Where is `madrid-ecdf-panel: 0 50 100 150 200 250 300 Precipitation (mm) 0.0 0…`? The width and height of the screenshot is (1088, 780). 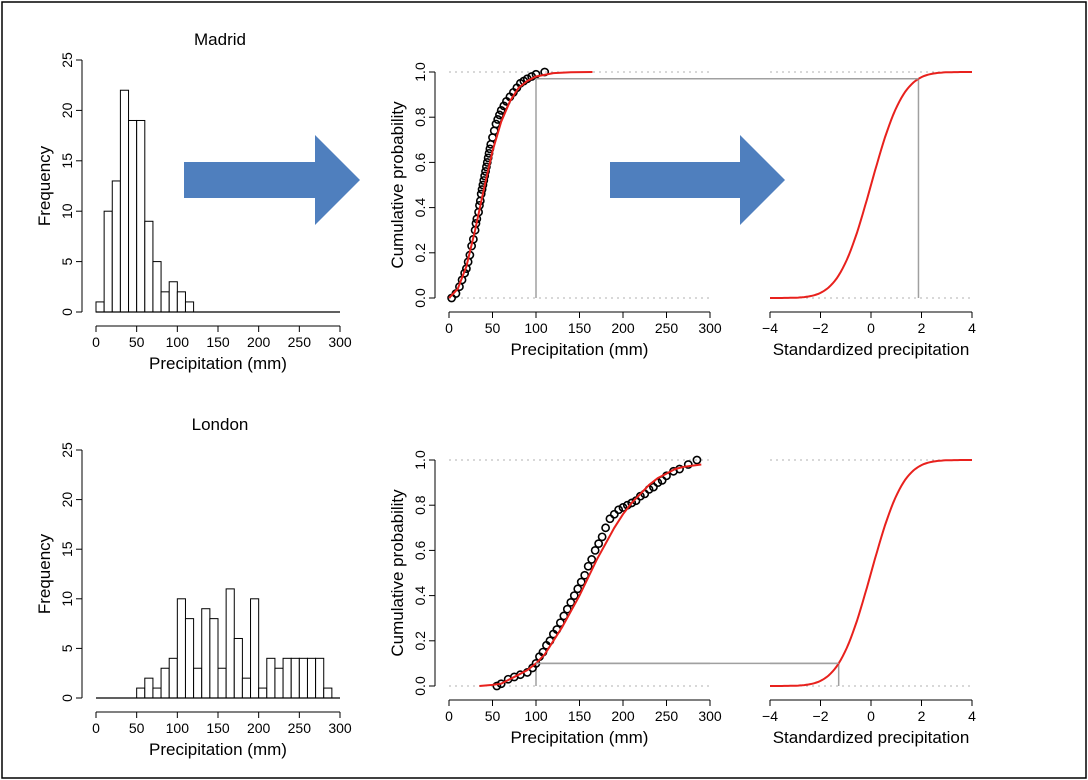 madrid-ecdf-panel: 0 50 100 150 200 250 300 Precipitation (mm) 0.0 0… is located at coordinates (555, 210).